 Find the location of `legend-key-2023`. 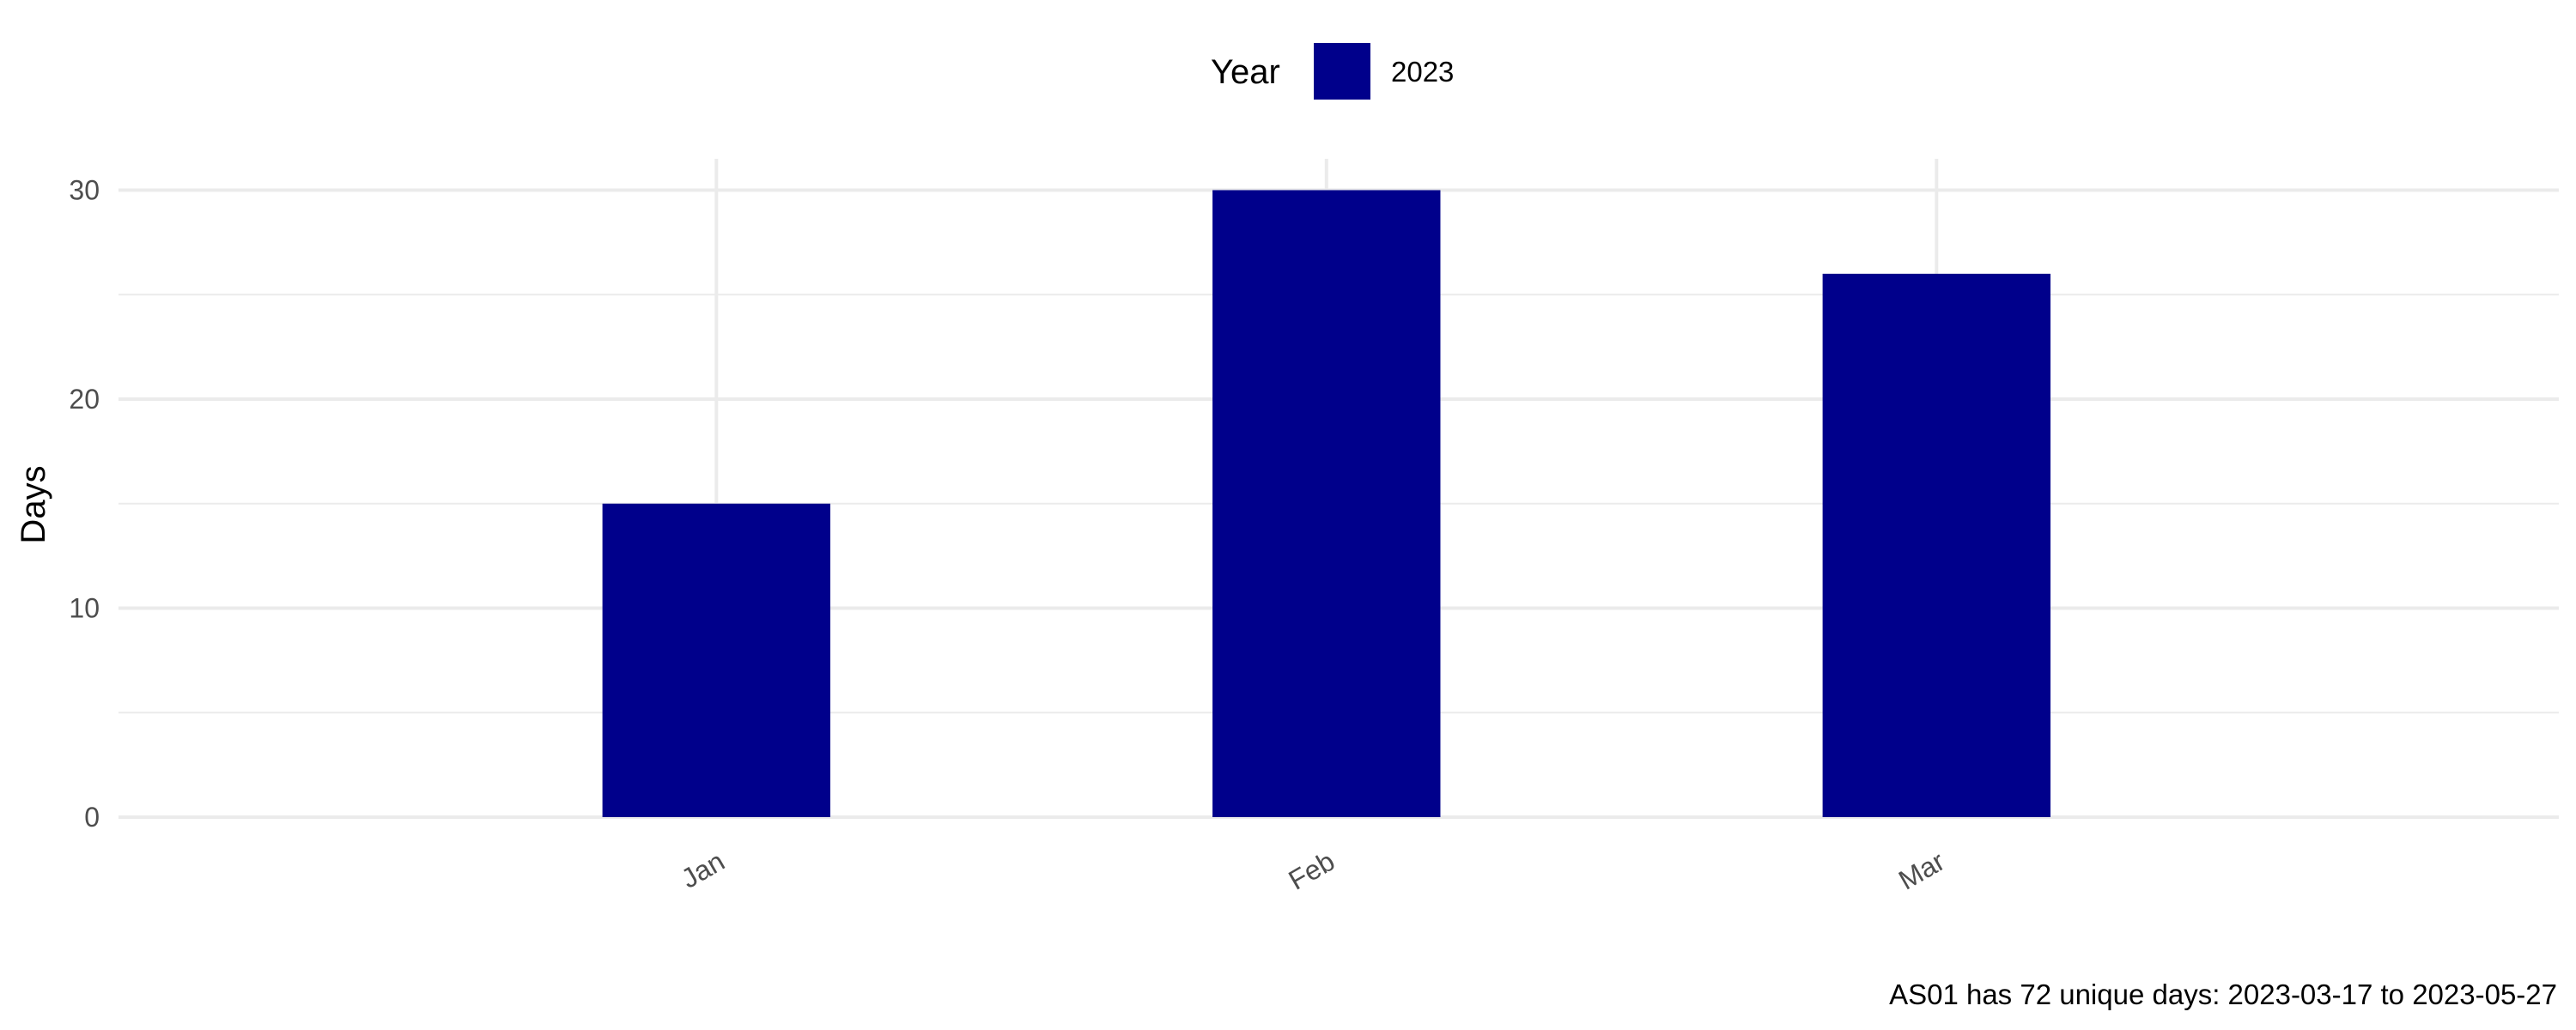

legend-key-2023 is located at coordinates (1342, 71).